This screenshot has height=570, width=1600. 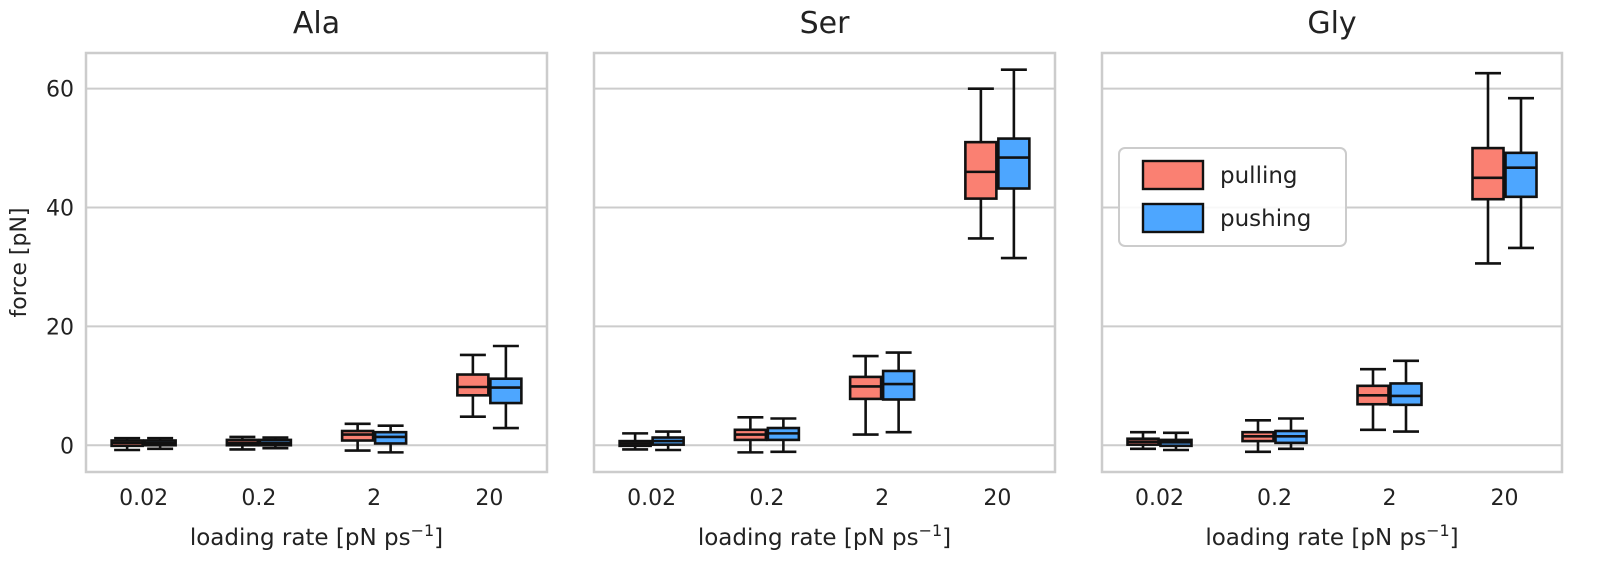 What do you see at coordinates (60, 90) in the screenshot?
I see `y-tick-label: 60` at bounding box center [60, 90].